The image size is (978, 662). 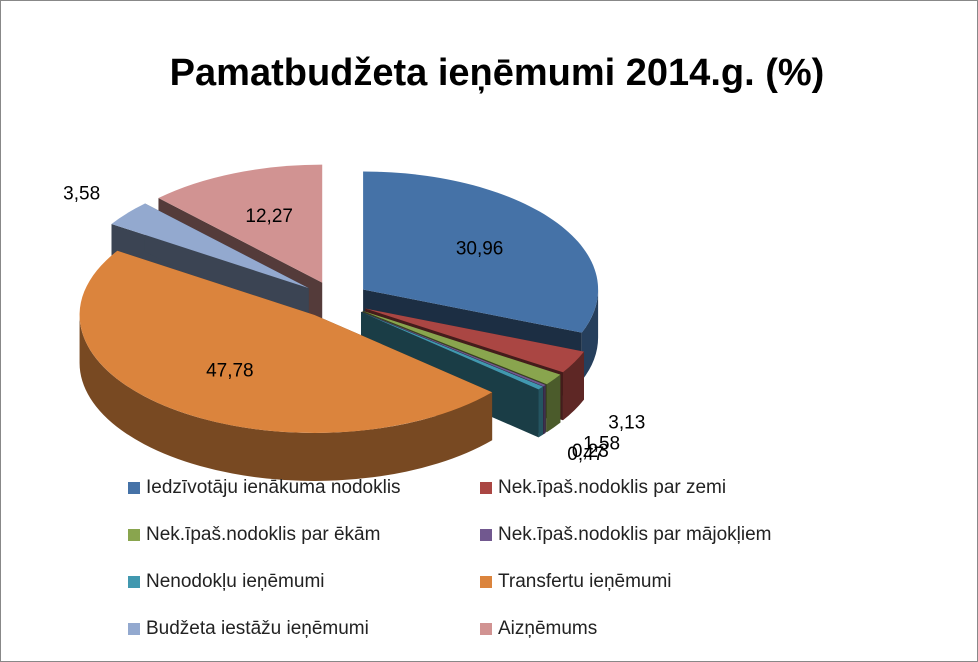 I want to click on data-label: 47,78, so click(x=230, y=371).